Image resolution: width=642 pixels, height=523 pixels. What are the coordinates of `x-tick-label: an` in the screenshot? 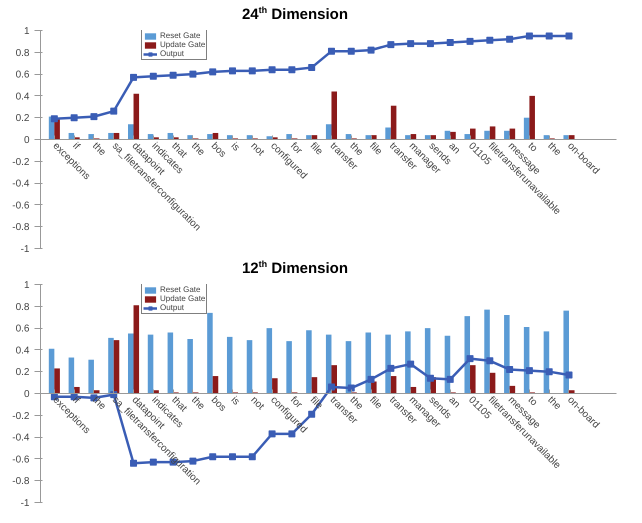 It's located at (454, 402).